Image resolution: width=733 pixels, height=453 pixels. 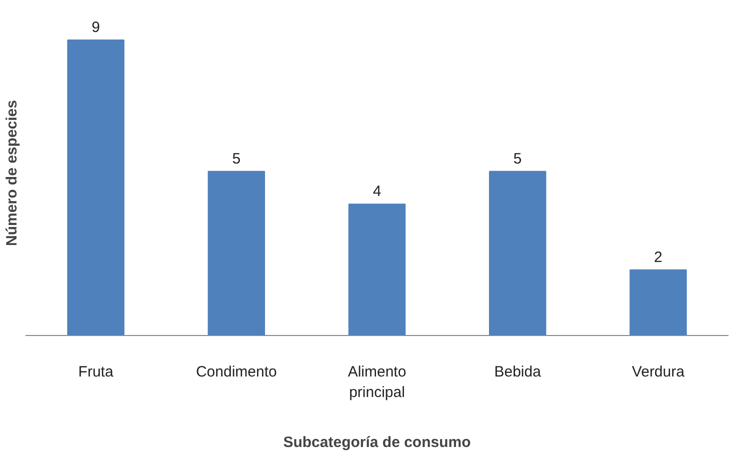 What do you see at coordinates (377, 442) in the screenshot?
I see `x-axis-title: Subcategoría de consumo` at bounding box center [377, 442].